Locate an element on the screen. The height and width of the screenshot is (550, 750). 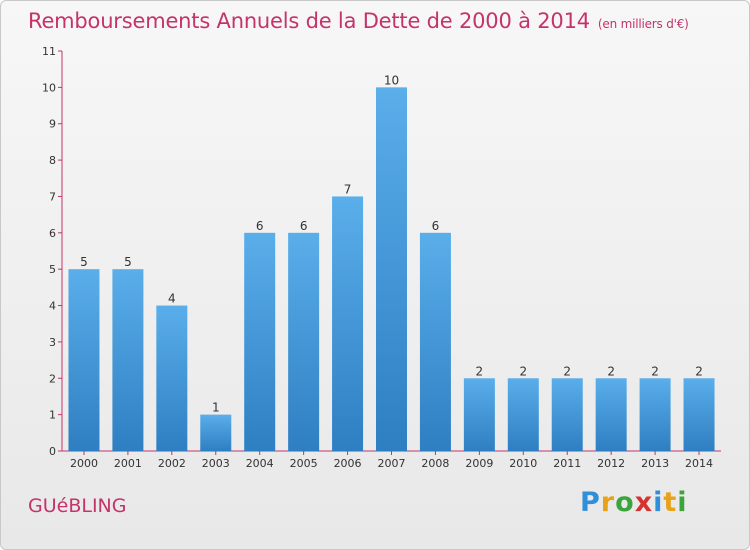
x-tick-label: 2012 is located at coordinates (611, 463).